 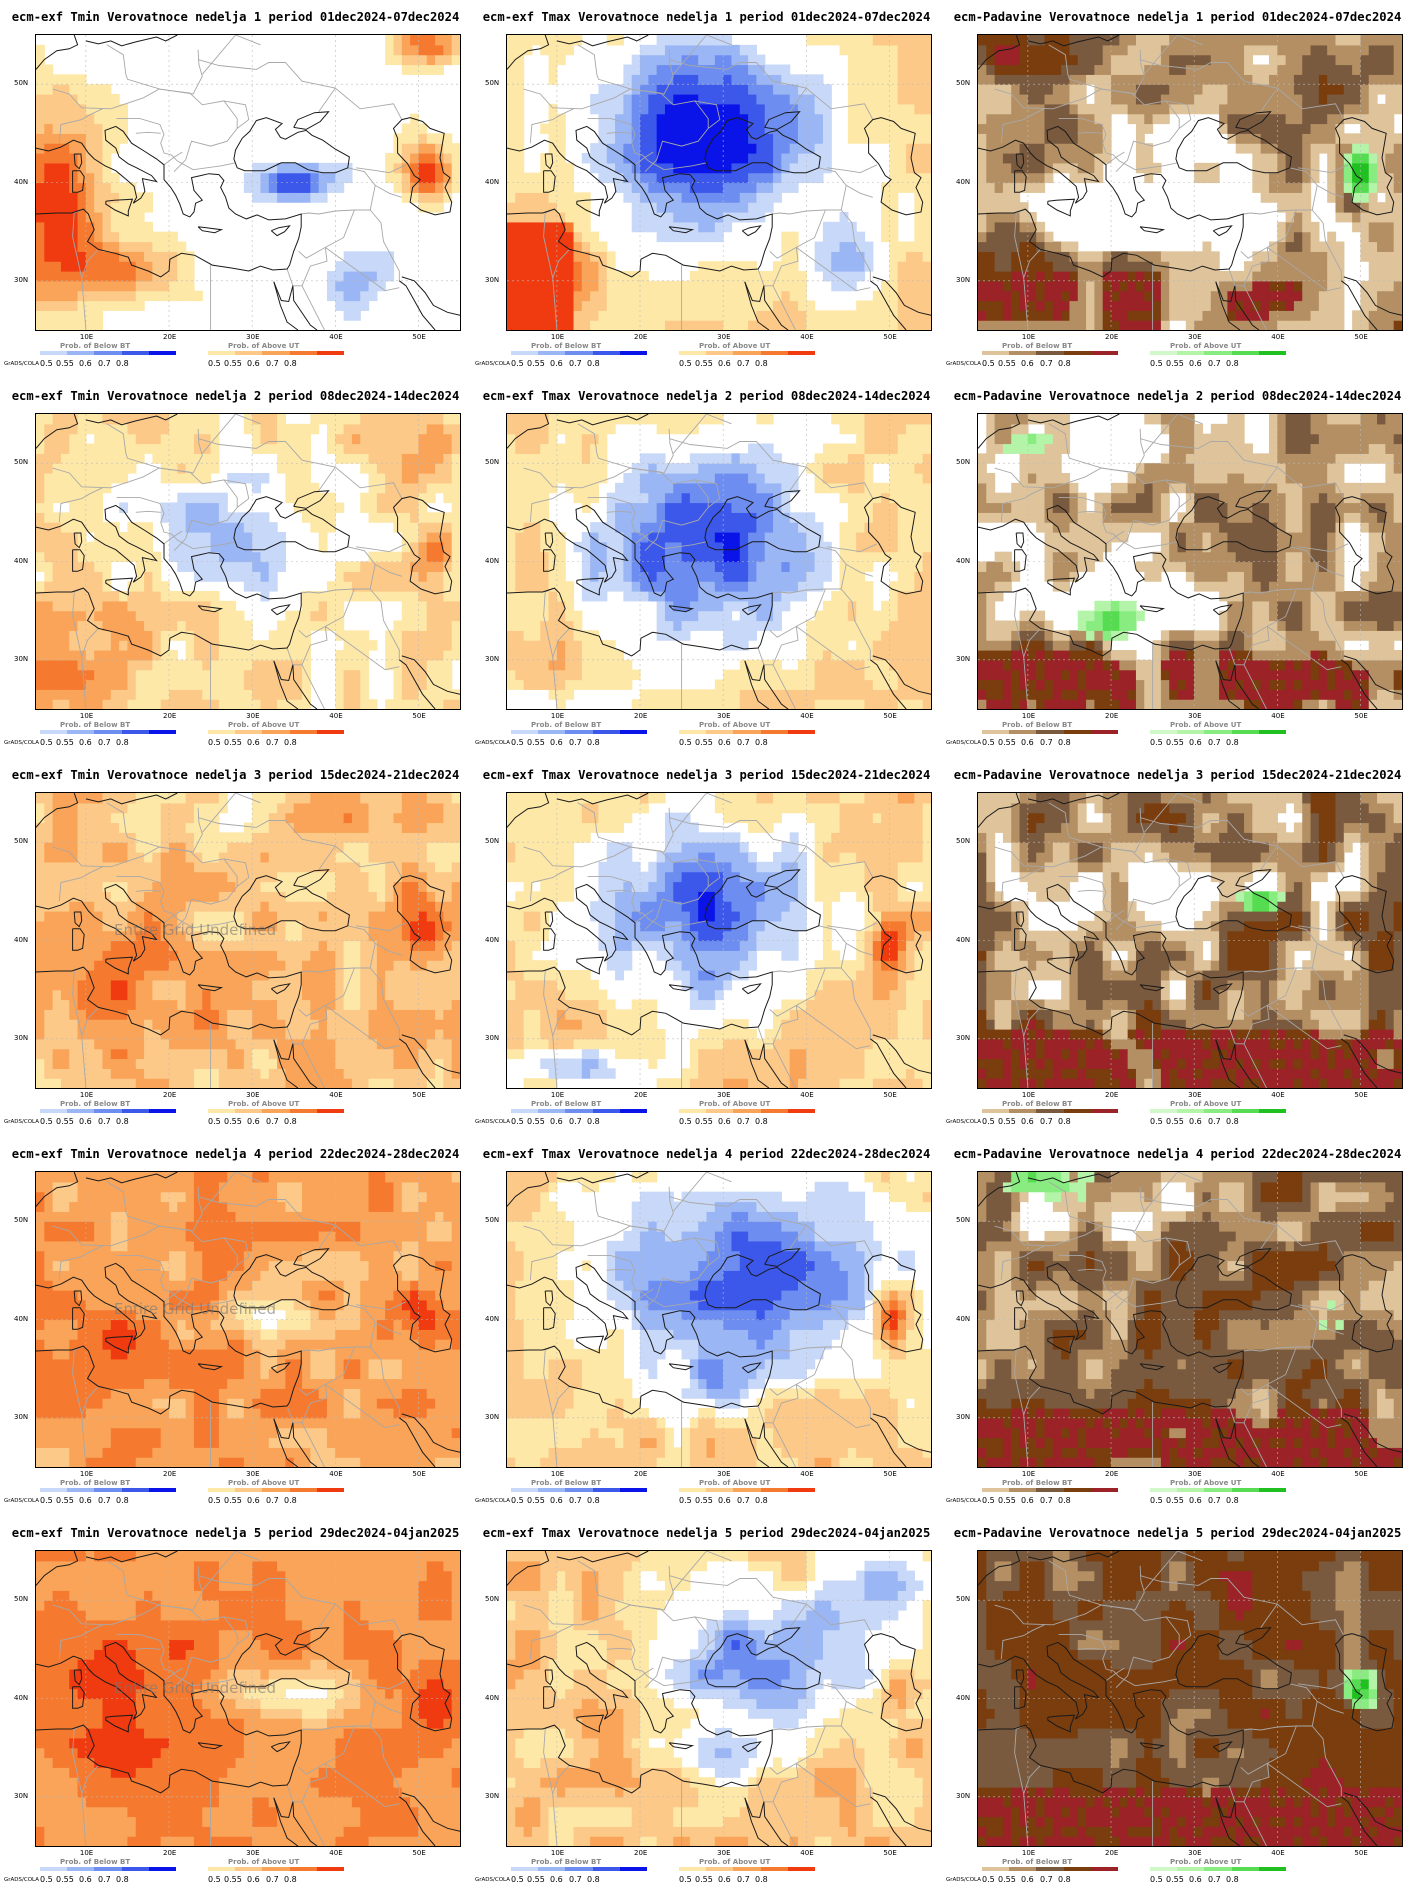 I want to click on legend-tick-label: 0.5, so click(x=685, y=363).